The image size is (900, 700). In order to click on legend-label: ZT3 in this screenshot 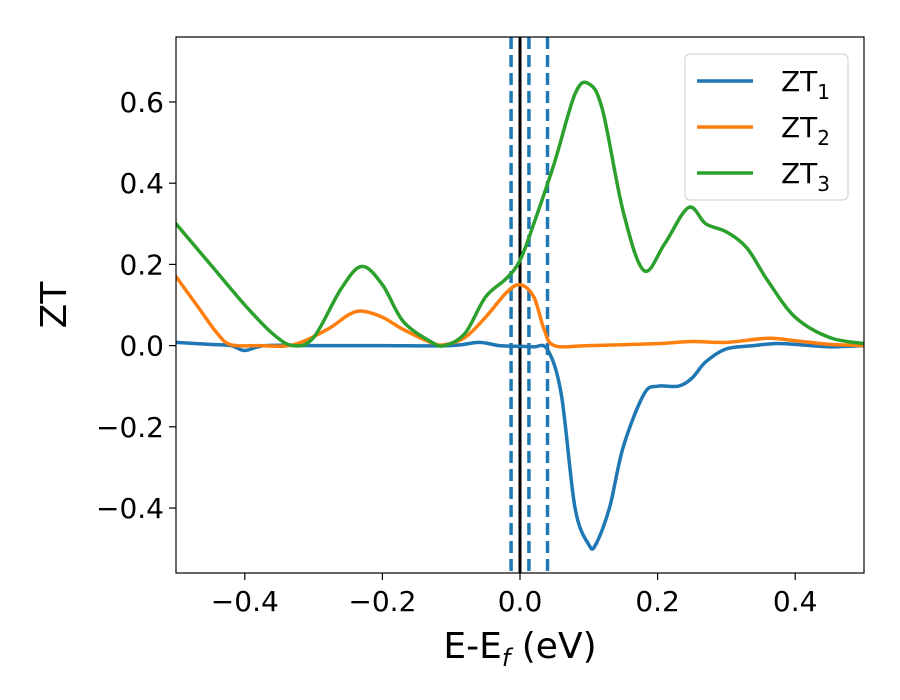, I will do `click(805, 176)`.